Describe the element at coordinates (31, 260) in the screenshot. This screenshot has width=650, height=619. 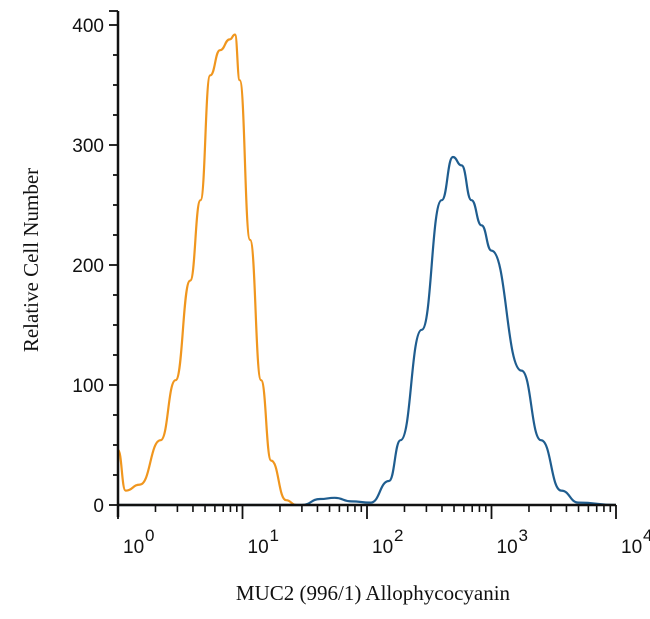
I see `y-axis-title: Relative Cell Number` at that location.